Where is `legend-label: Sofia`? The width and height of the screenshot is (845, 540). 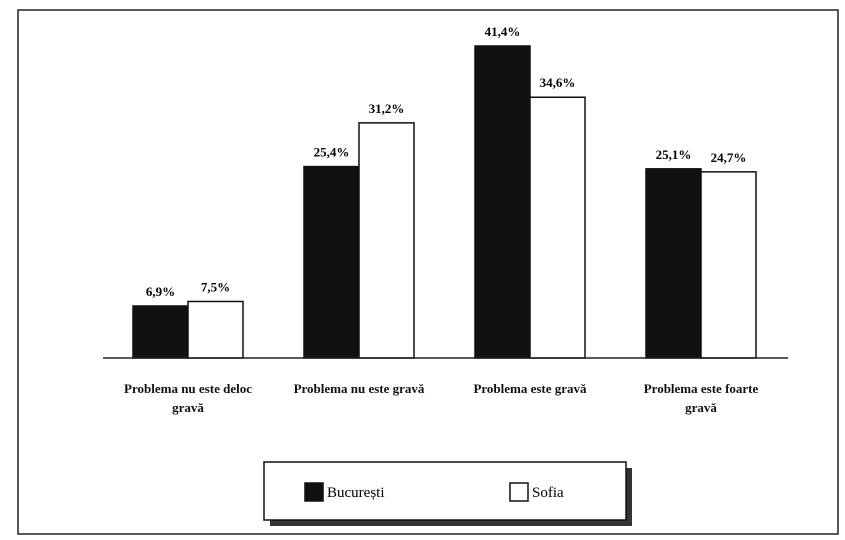 legend-label: Sofia is located at coordinates (548, 493).